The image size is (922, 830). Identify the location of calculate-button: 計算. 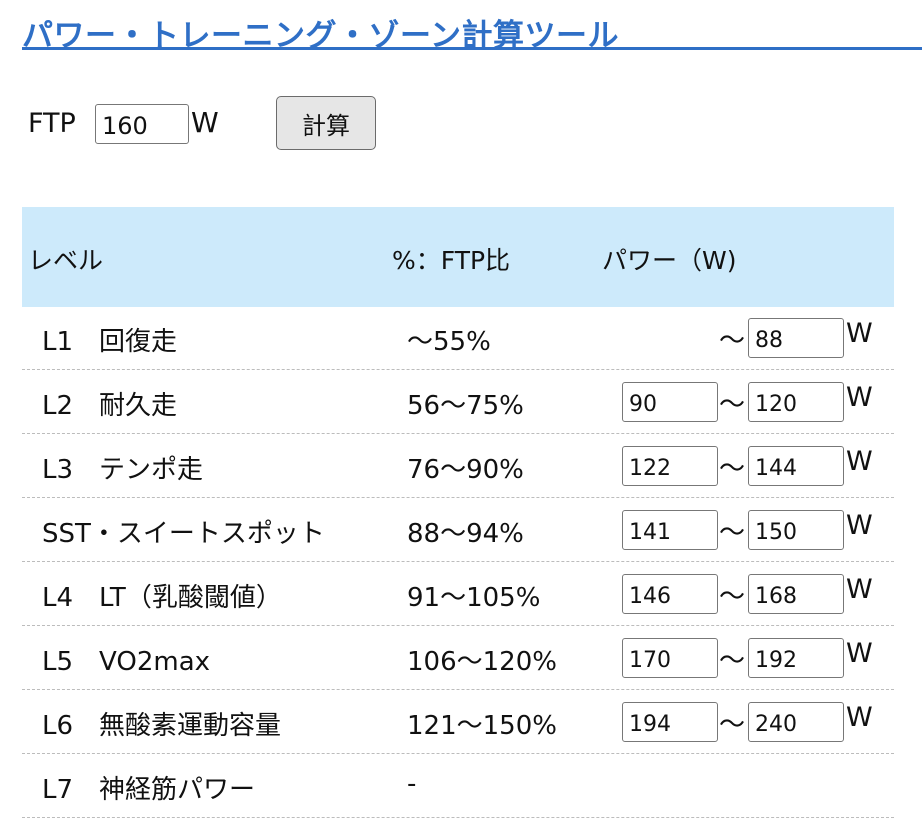
(326, 123).